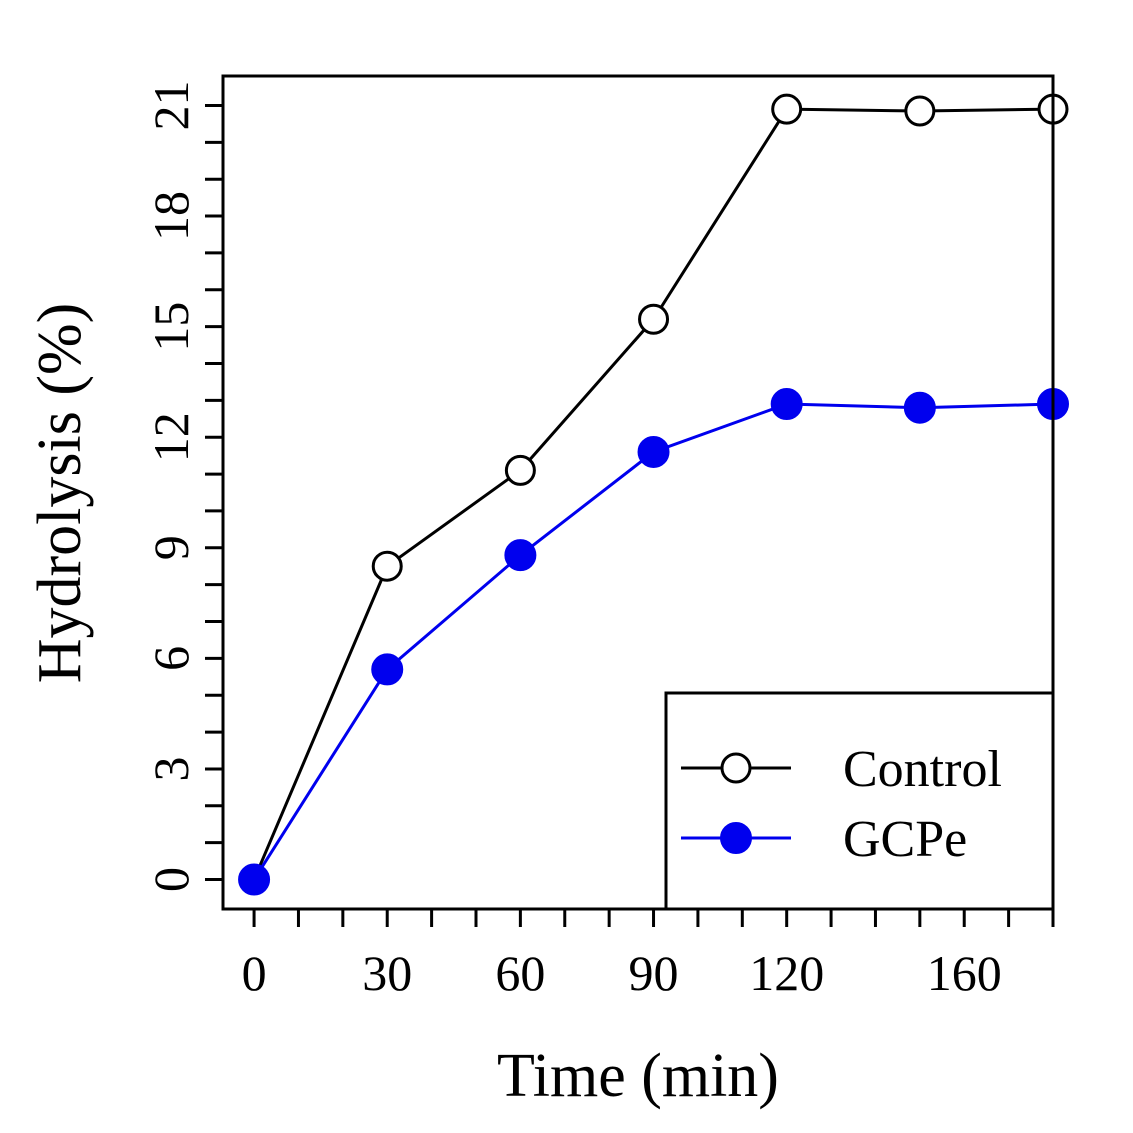 This screenshot has width=1133, height=1133. I want to click on y-axis: 0 3 6 9 12 15 18 21, so click(183, 486).